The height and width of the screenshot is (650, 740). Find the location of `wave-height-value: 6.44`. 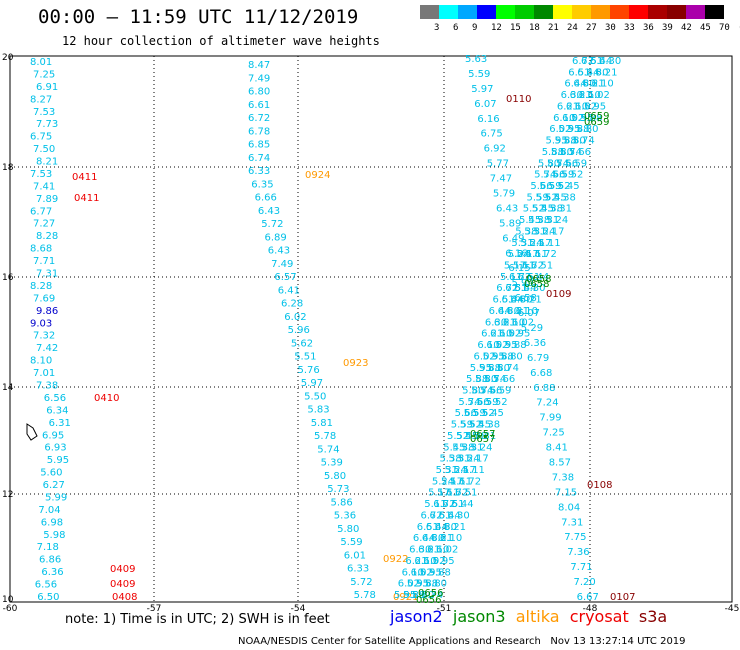

wave-height-value: 6.44 is located at coordinates (424, 538).